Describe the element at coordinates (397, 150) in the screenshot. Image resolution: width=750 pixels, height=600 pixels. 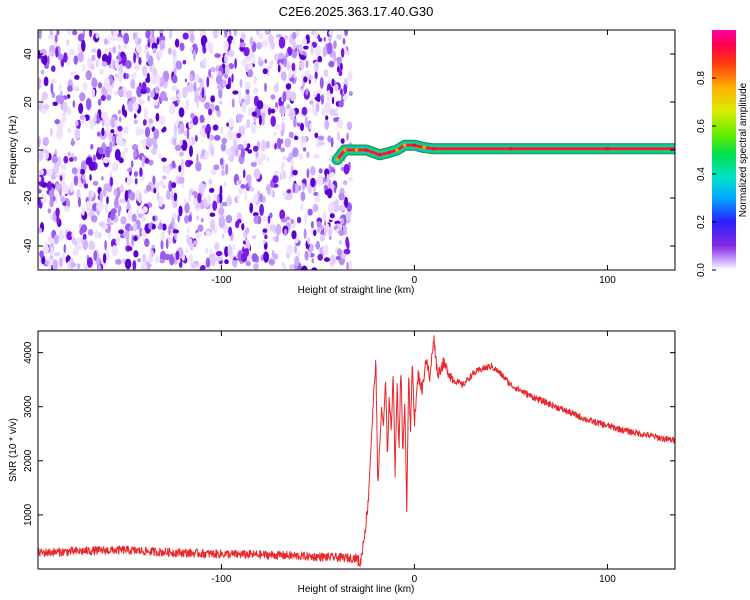
I see `signal-track-point` at that location.